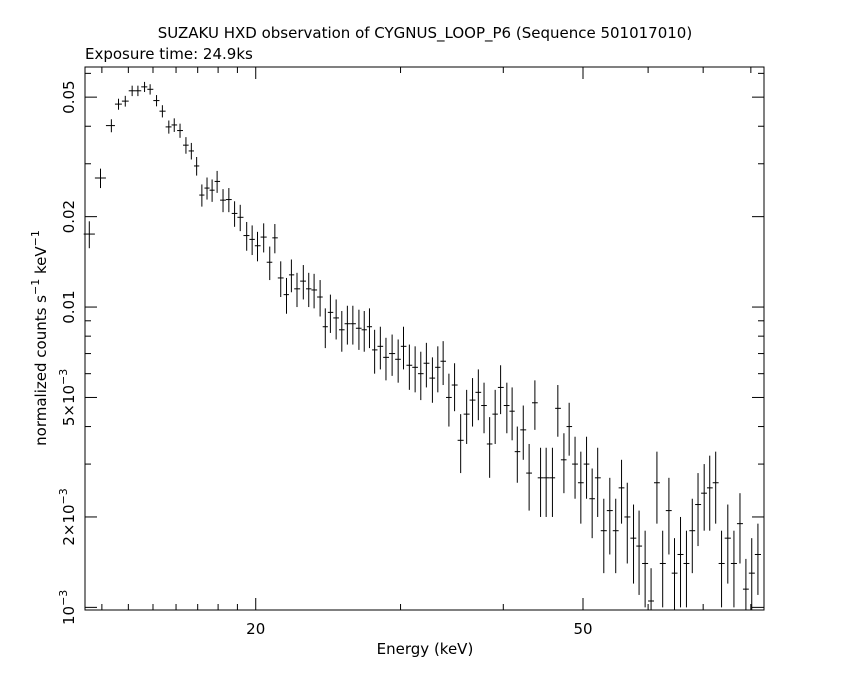 The image size is (850, 680). I want to click on y-tick-mantissa: 0.01, so click(69, 306).